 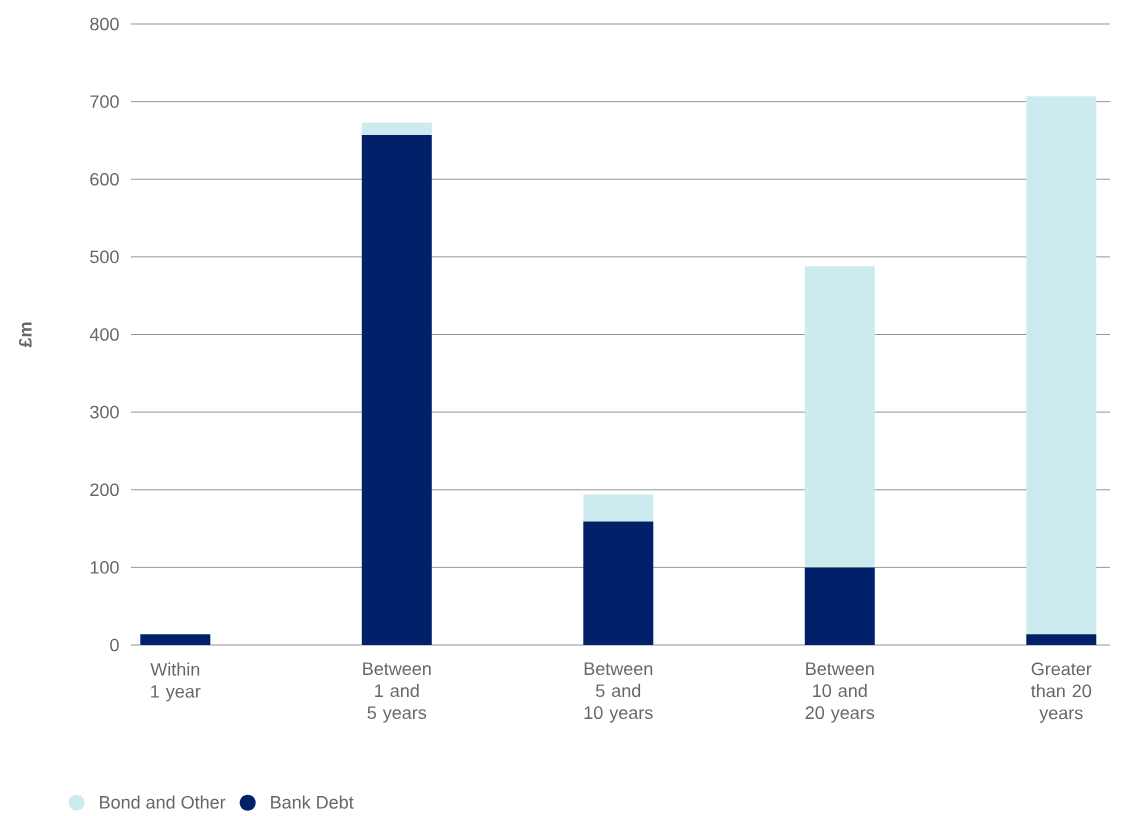 I want to click on y-tick-label: 600, so click(x=104, y=179).